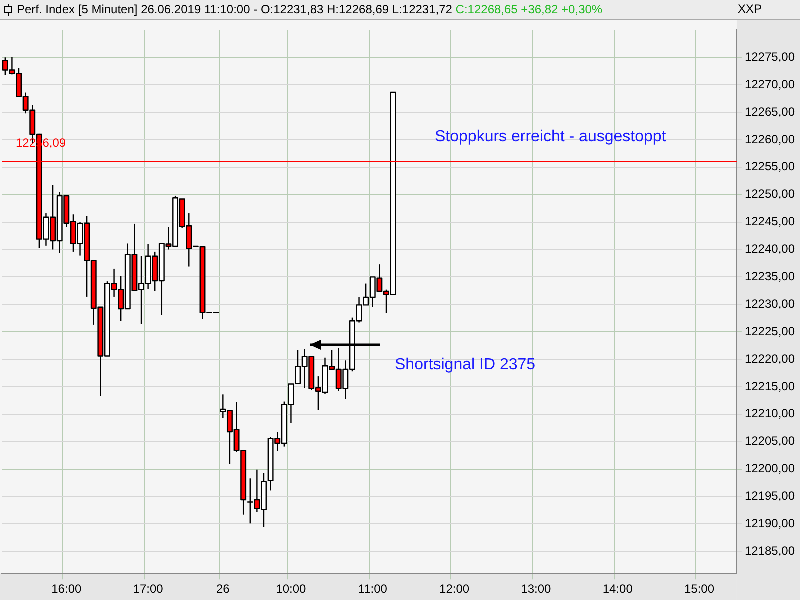 This screenshot has height=600, width=800. I want to click on y-tick-label: 12265,00, so click(770, 111).